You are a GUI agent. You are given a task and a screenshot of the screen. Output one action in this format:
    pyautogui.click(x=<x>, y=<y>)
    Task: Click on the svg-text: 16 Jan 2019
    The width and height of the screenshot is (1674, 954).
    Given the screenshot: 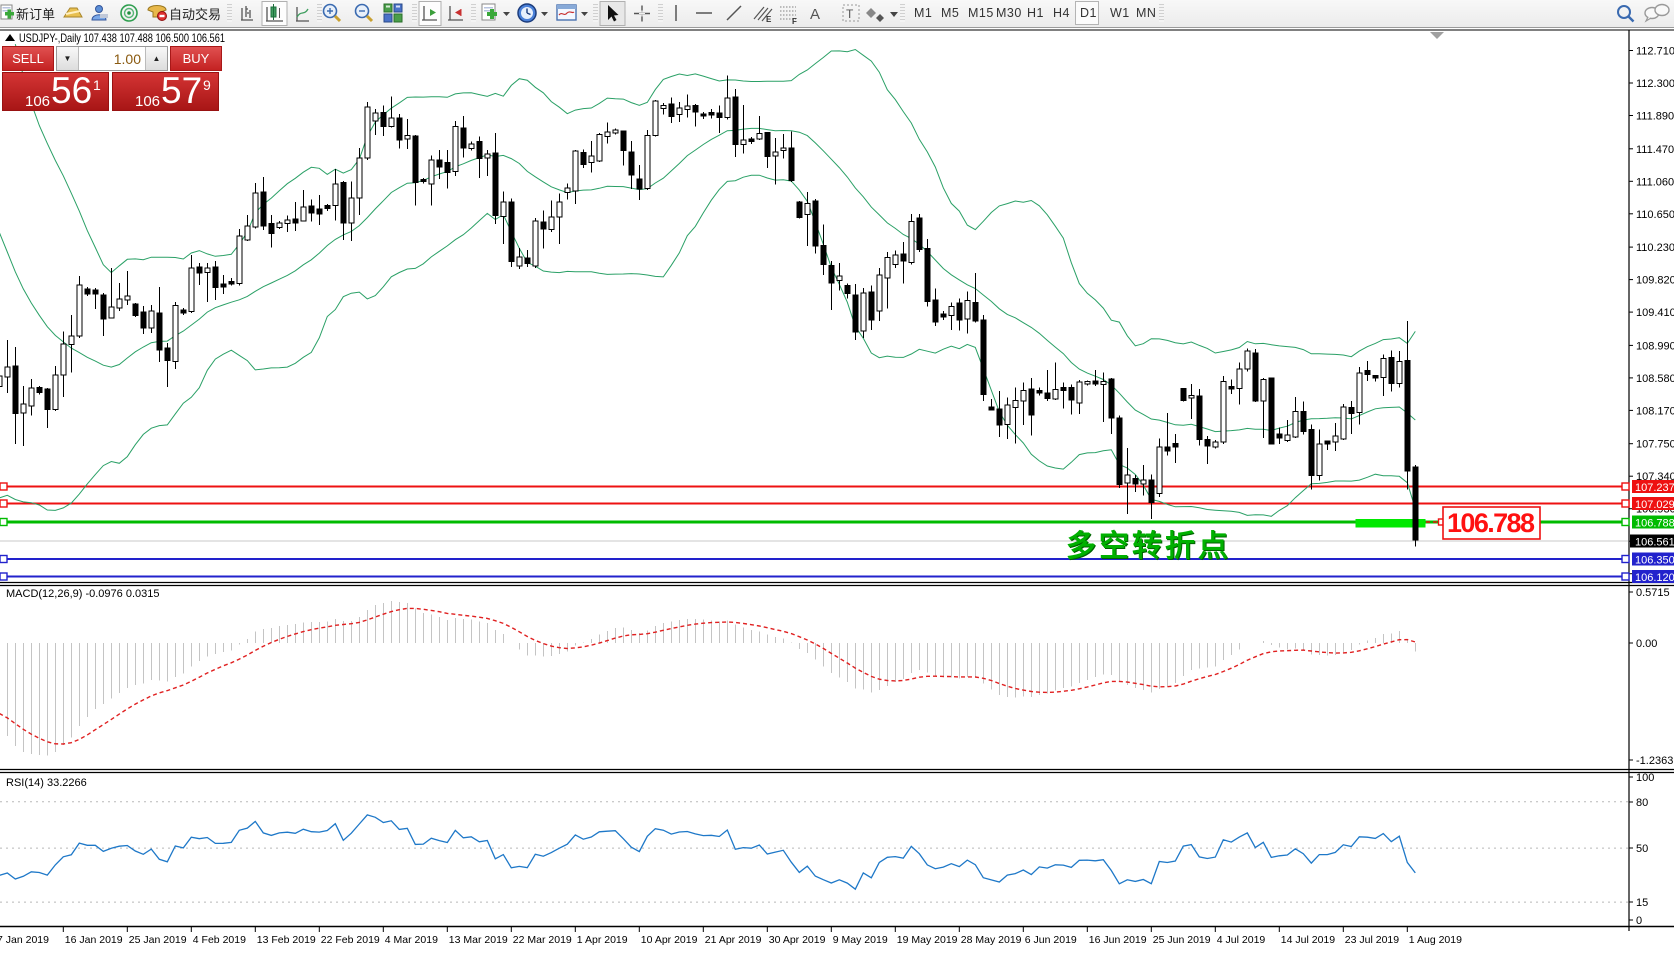 What is the action you would take?
    pyautogui.click(x=94, y=940)
    